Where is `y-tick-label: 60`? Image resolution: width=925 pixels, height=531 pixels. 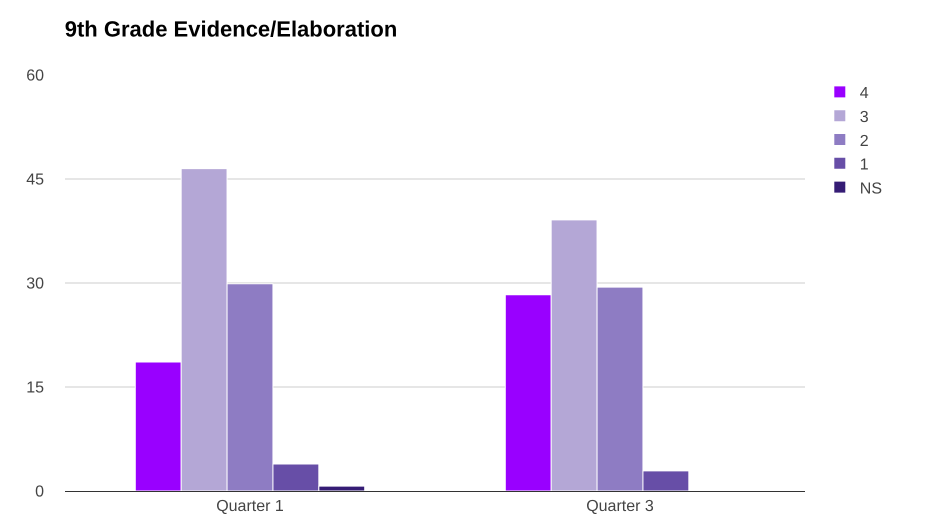 y-tick-label: 60 is located at coordinates (35, 76).